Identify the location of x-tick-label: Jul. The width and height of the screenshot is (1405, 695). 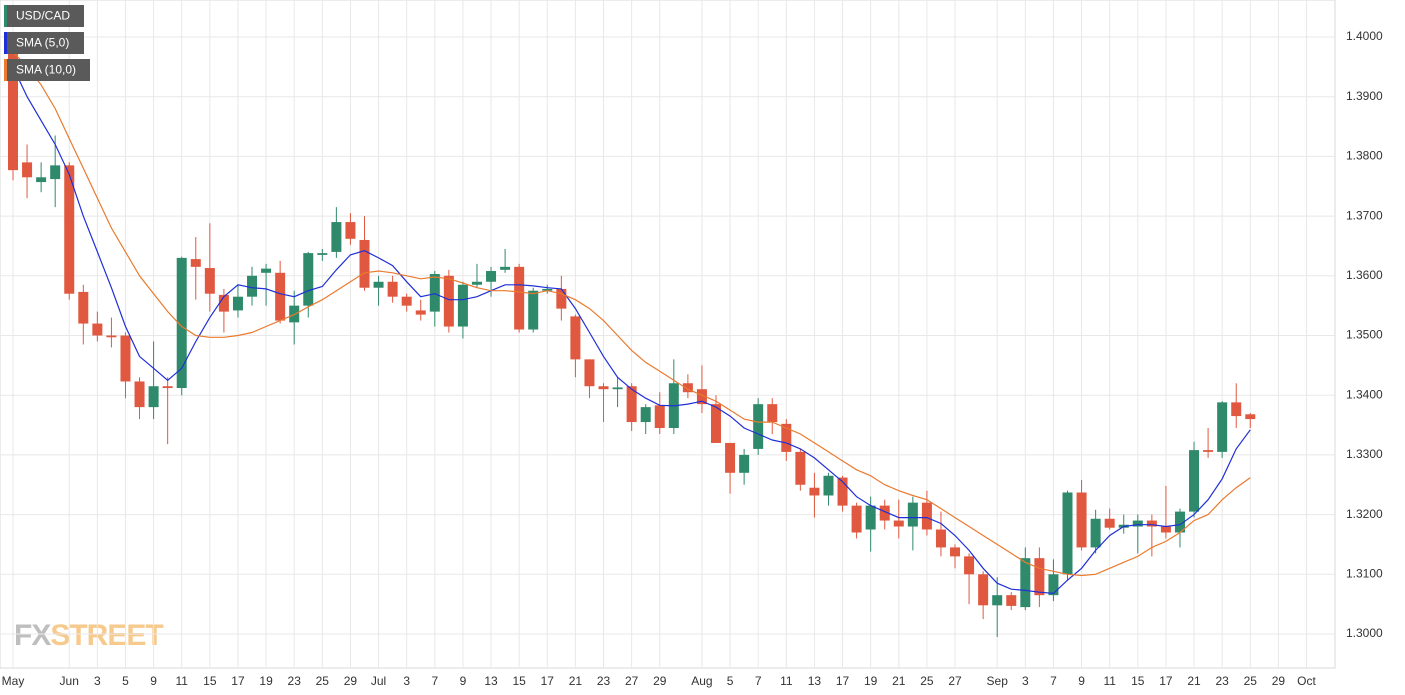
(378, 681).